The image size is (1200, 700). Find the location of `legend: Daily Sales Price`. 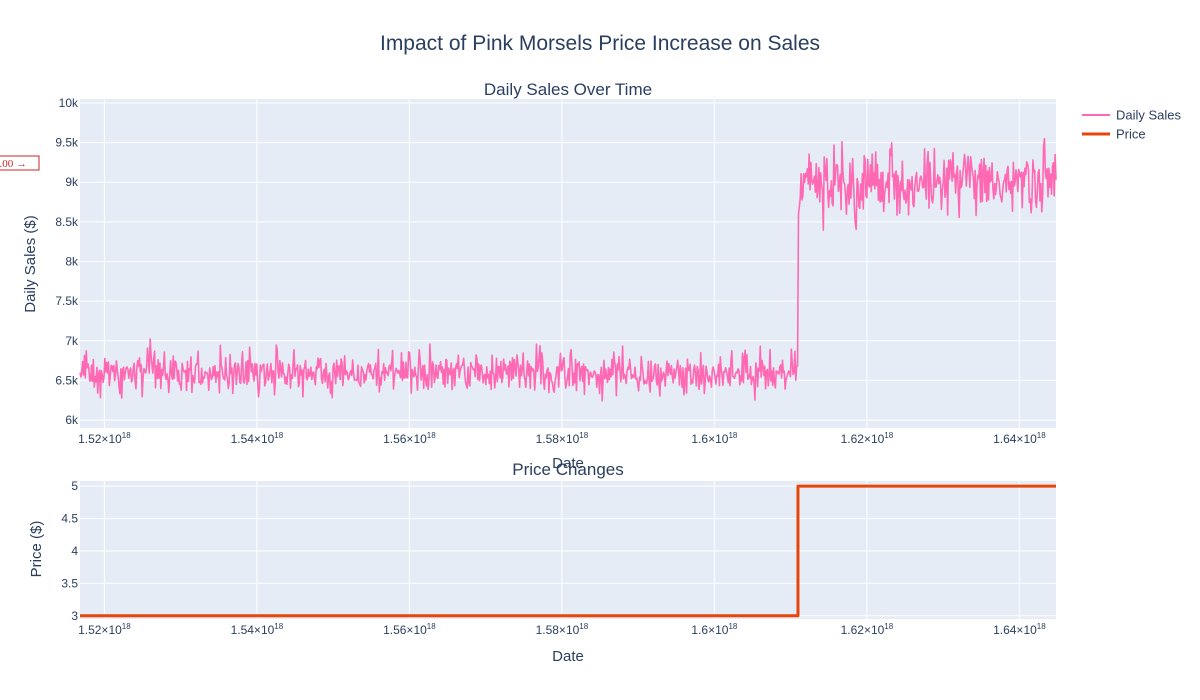

legend: Daily Sales Price is located at coordinates (1132, 125).